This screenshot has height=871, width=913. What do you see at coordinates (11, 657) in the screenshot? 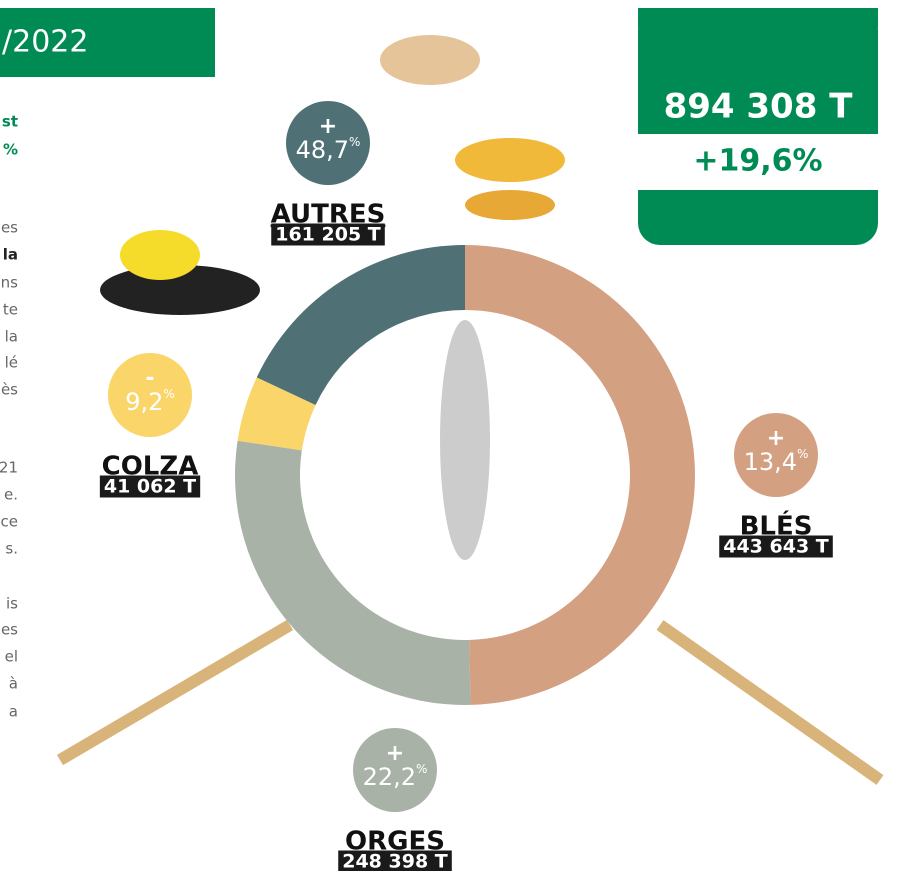
I see `cropped-text: el` at bounding box center [11, 657].